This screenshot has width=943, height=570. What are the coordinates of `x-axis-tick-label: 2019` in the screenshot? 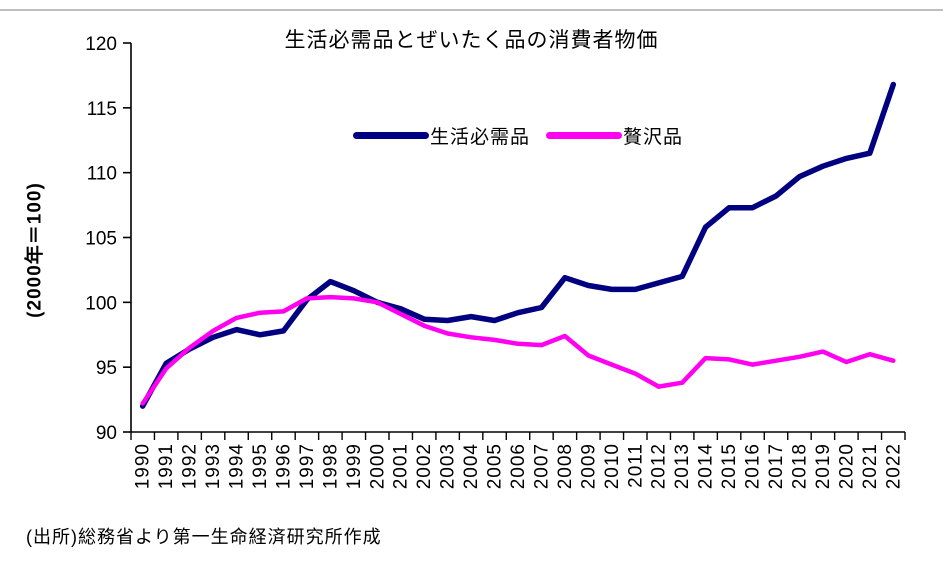 It's located at (823, 466).